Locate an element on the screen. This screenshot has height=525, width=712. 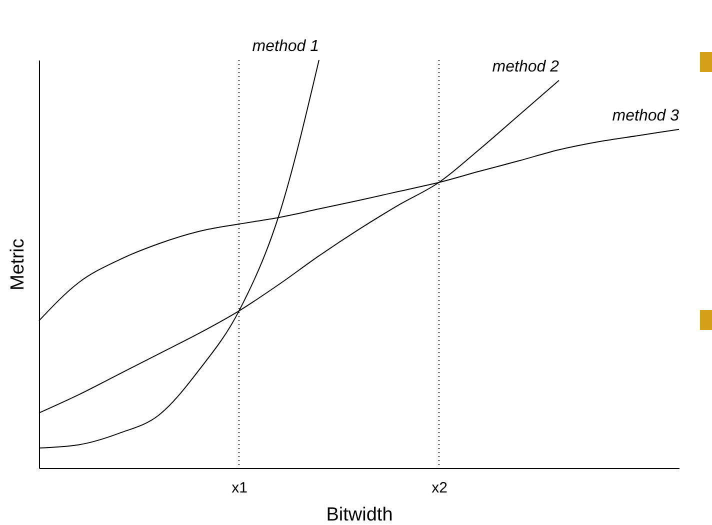
series-label: method 2 is located at coordinates (526, 67).